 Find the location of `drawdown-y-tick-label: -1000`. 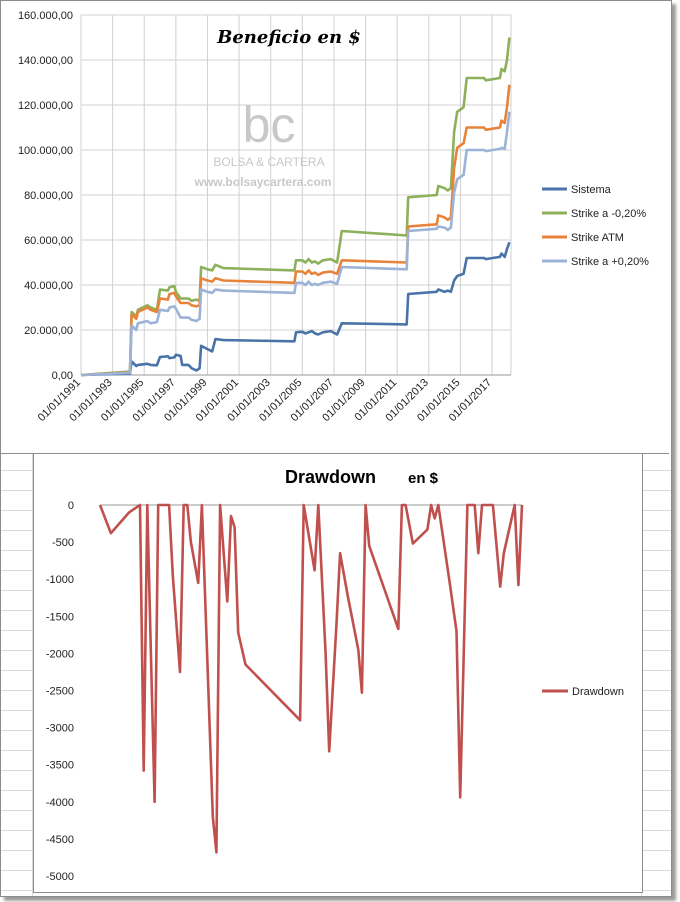

drawdown-y-tick-label: -1000 is located at coordinates (60, 580).